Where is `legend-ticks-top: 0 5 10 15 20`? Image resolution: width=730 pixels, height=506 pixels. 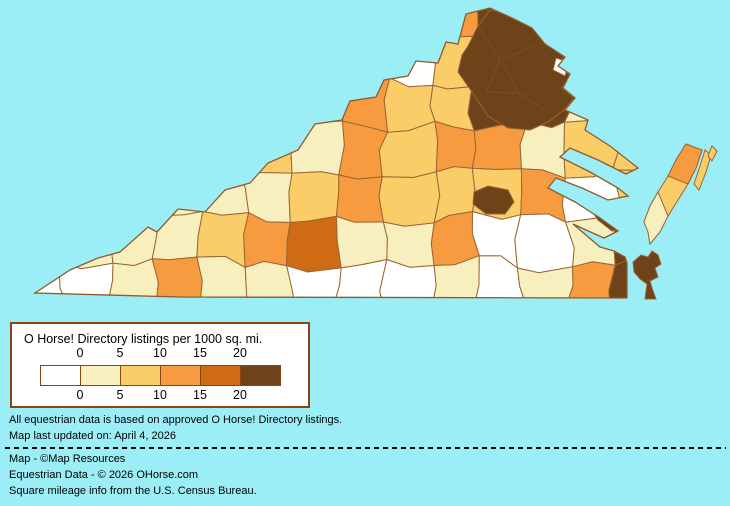 legend-ticks-top: 0 5 10 15 20 is located at coordinates (163, 353).